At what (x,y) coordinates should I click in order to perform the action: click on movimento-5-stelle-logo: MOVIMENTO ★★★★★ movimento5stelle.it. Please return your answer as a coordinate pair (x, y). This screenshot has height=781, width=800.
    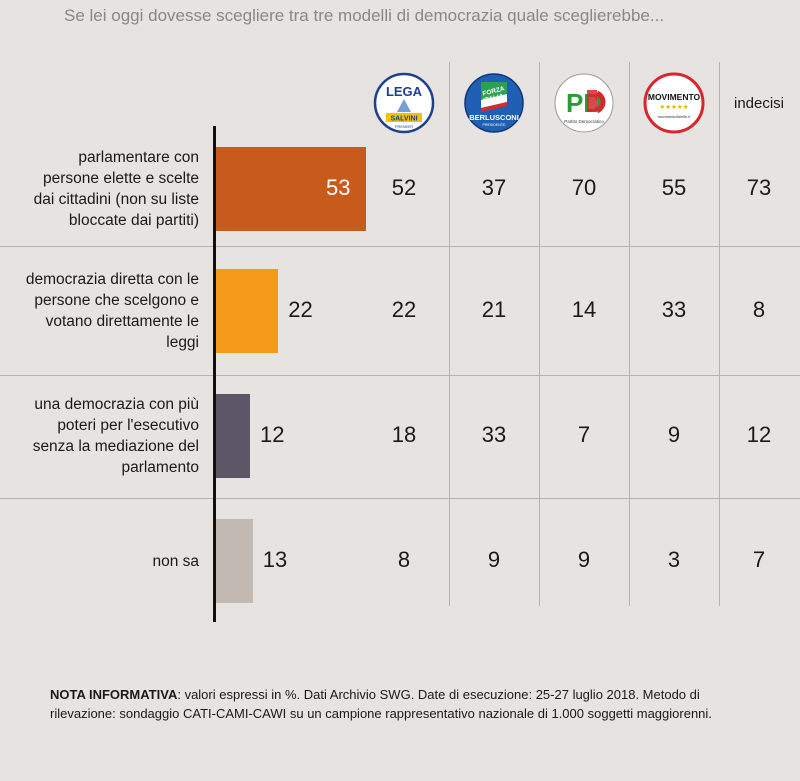
    Looking at the image, I should click on (674, 103).